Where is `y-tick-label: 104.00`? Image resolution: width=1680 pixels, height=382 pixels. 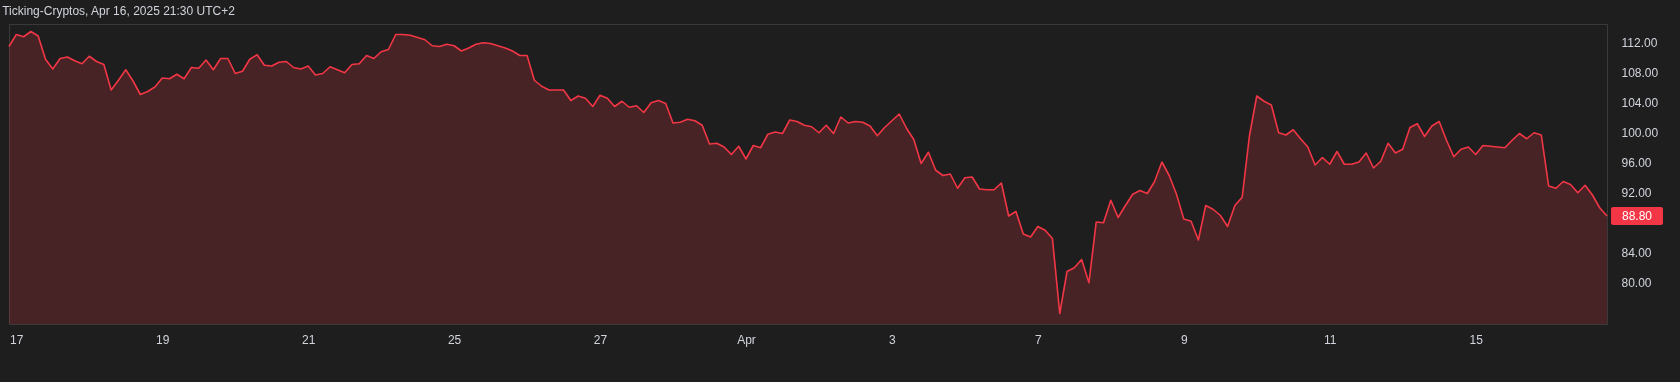
y-tick-label: 104.00 is located at coordinates (1640, 102).